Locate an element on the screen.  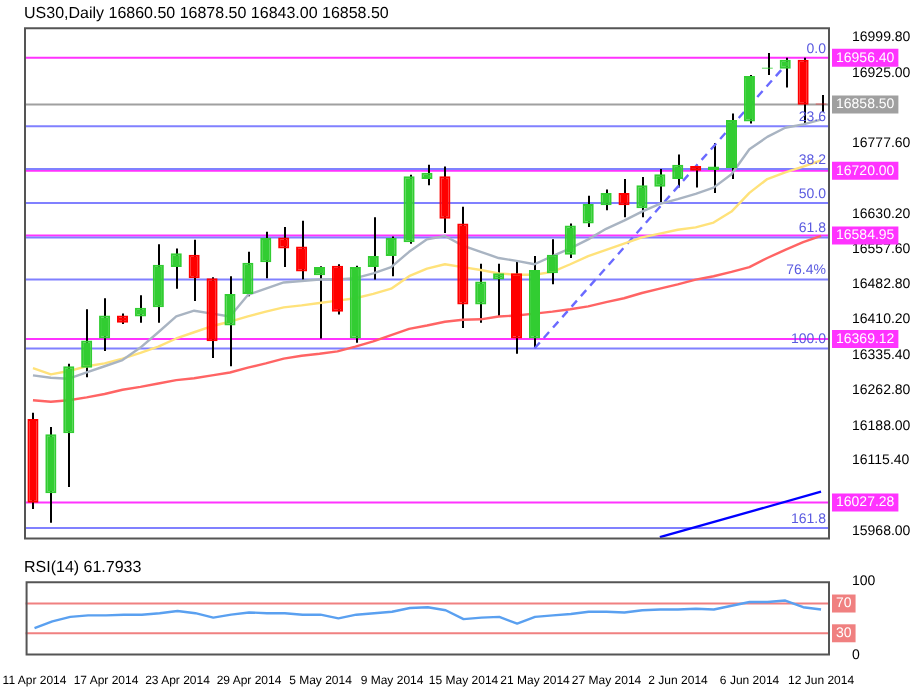
chart-title: US30,Daily 16860.50 16878.50 16843.00 16858.50 is located at coordinates (207, 13).